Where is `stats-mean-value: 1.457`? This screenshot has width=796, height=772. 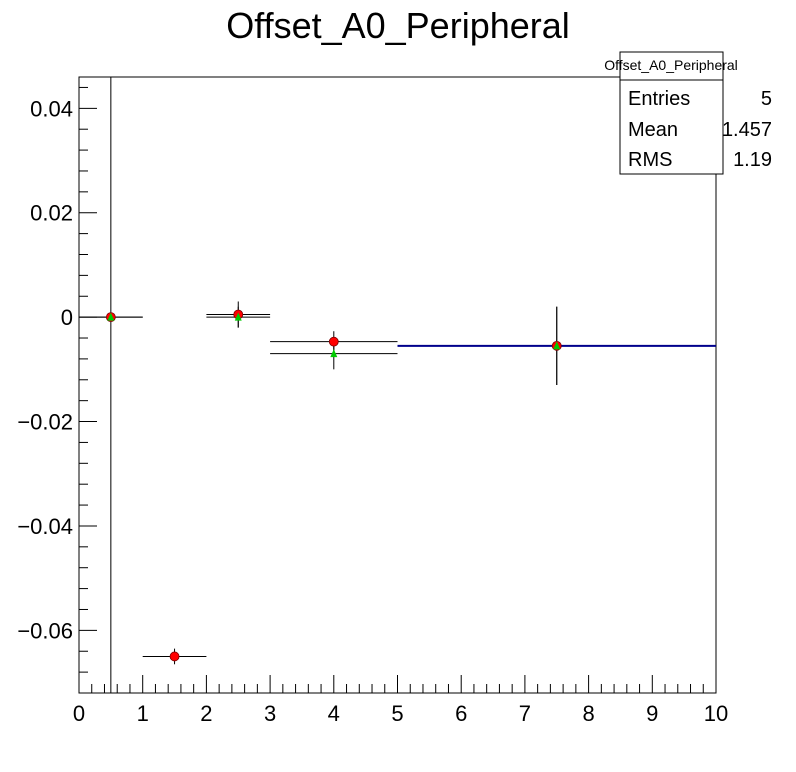 stats-mean-value: 1.457 is located at coordinates (747, 130).